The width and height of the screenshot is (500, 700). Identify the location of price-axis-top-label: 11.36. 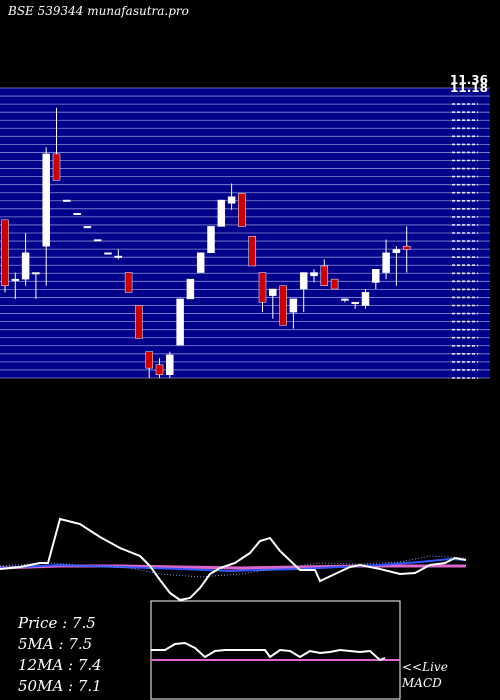
(469, 80).